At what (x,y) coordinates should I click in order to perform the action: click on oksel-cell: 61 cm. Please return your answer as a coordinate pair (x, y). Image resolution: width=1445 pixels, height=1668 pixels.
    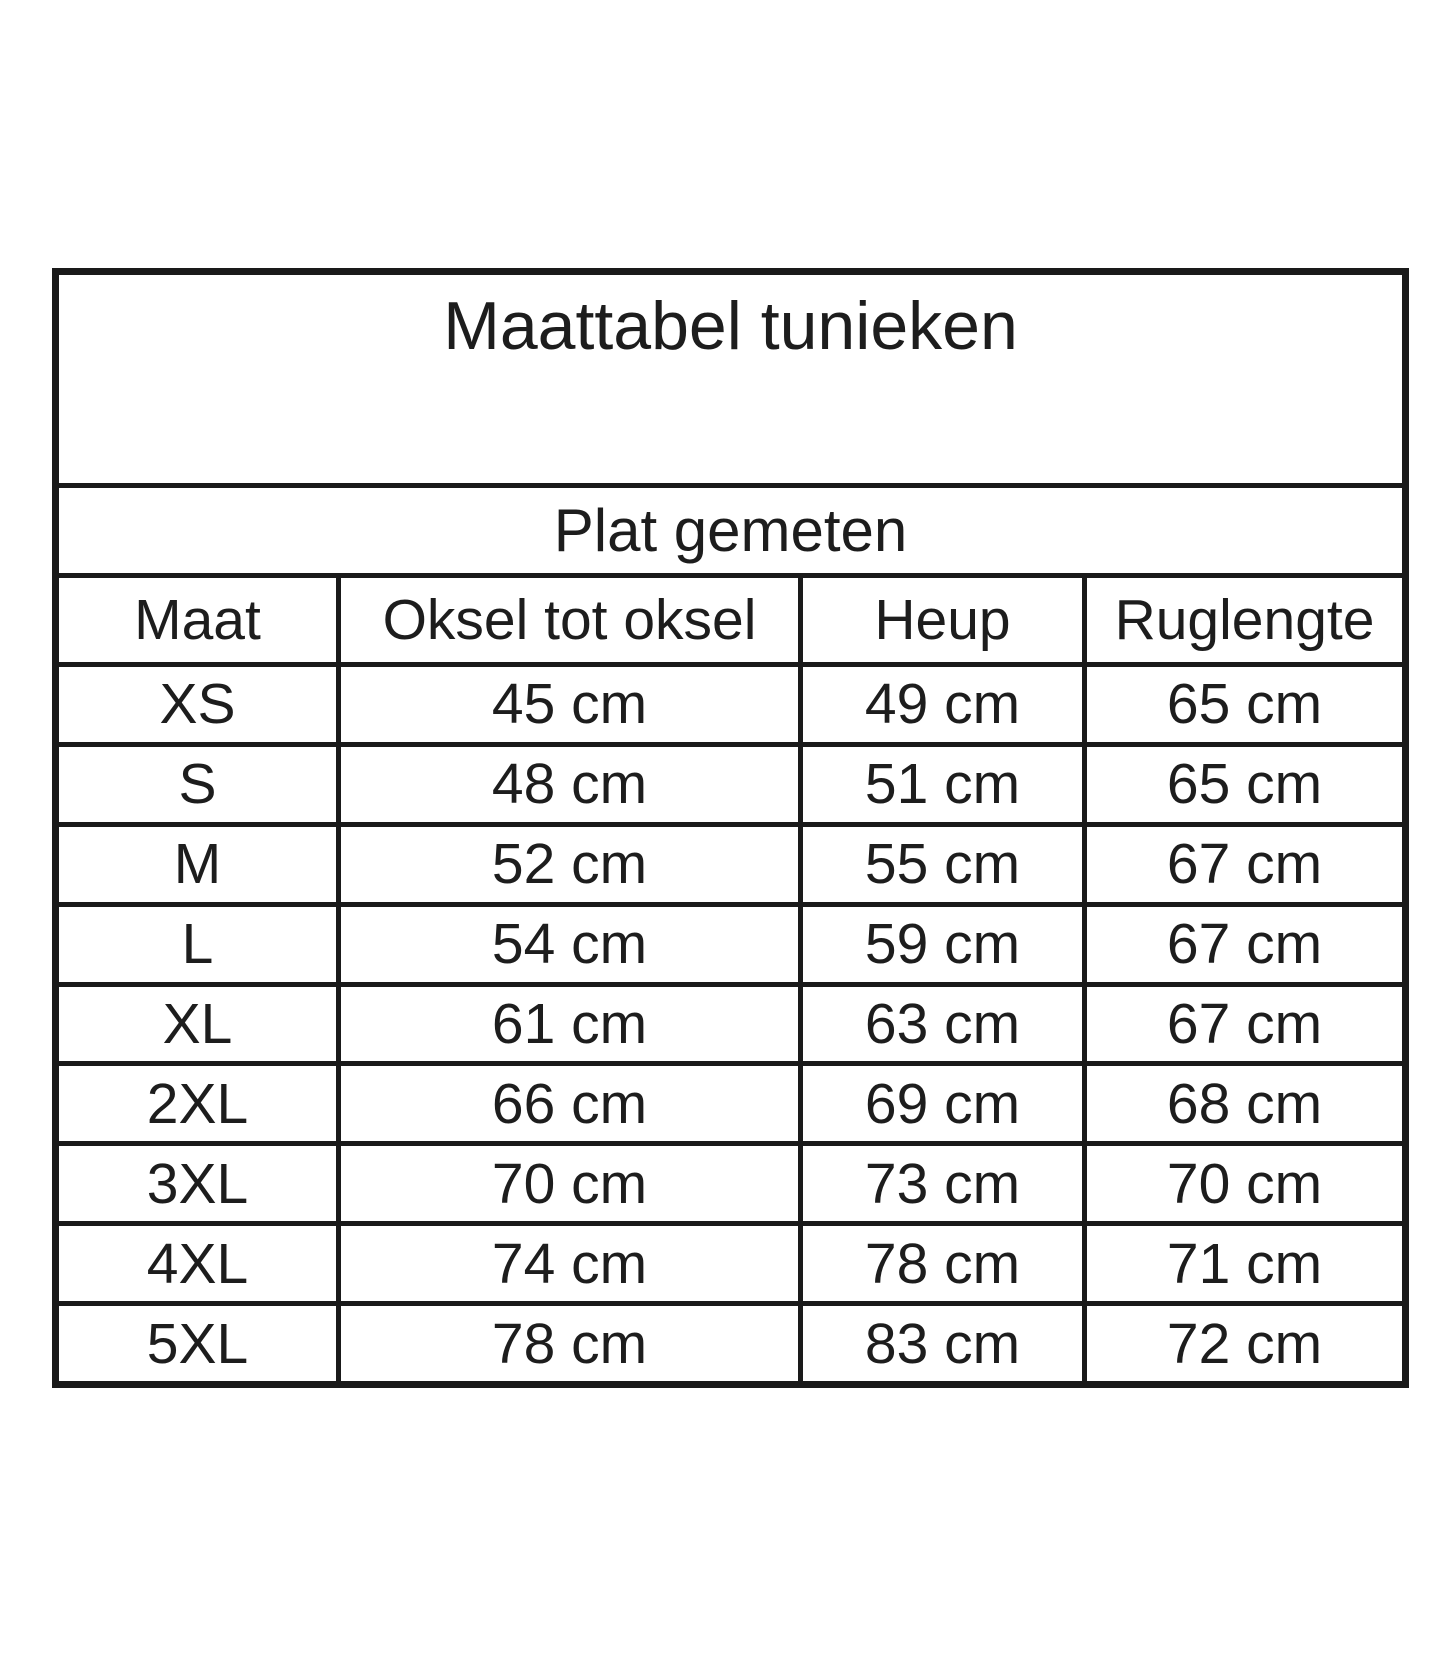
    Looking at the image, I should click on (569, 1024).